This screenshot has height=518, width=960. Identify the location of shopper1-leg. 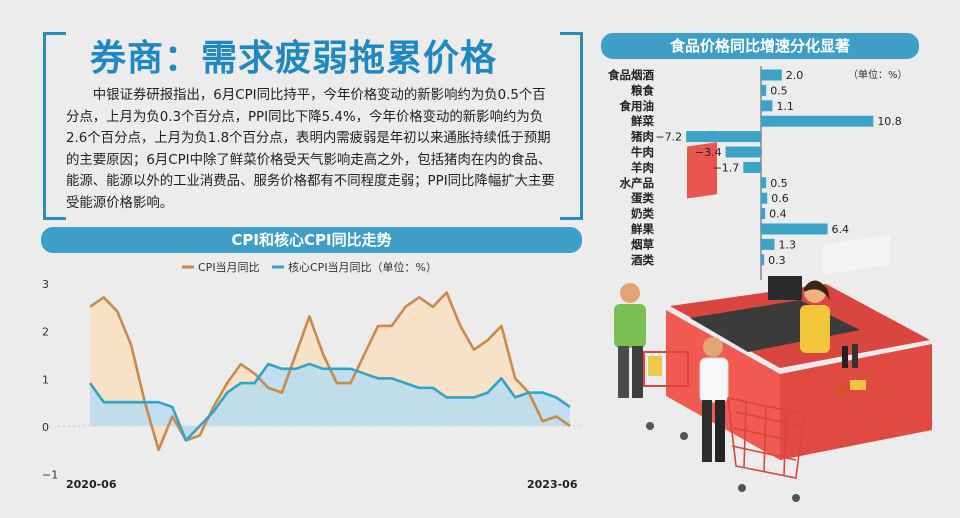
(623, 372).